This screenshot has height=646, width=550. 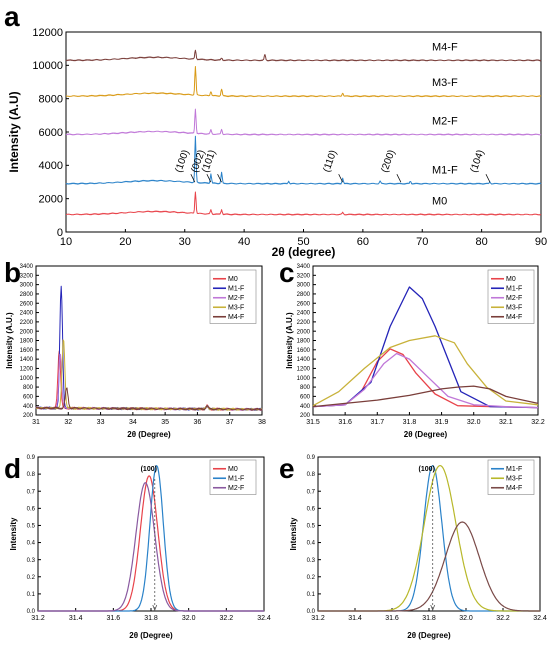 I want to click on y-tick-label: 600, so click(x=305, y=397).